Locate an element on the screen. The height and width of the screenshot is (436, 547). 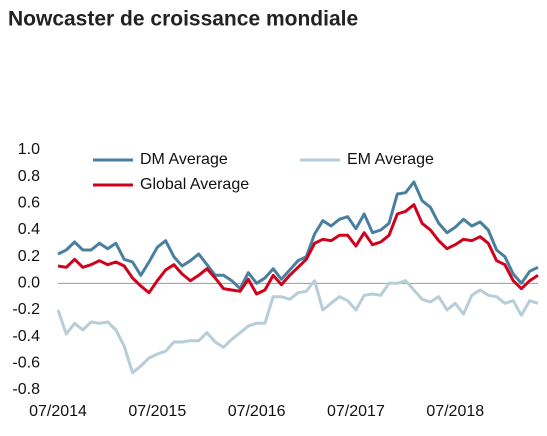
y-tick-label: -0.2 is located at coordinates (26, 309).